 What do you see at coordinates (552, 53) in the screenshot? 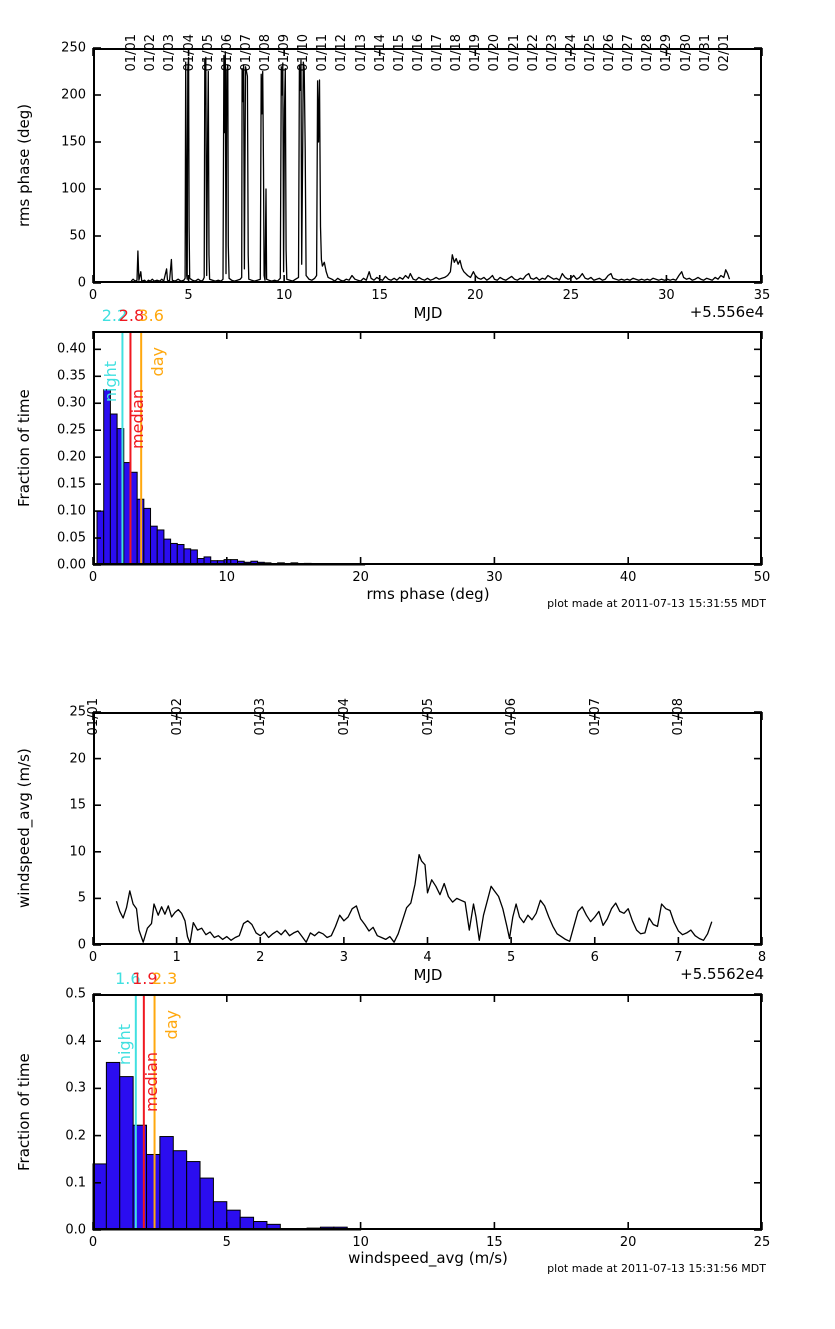
I see `date-tick-label: 01/23` at bounding box center [552, 53].